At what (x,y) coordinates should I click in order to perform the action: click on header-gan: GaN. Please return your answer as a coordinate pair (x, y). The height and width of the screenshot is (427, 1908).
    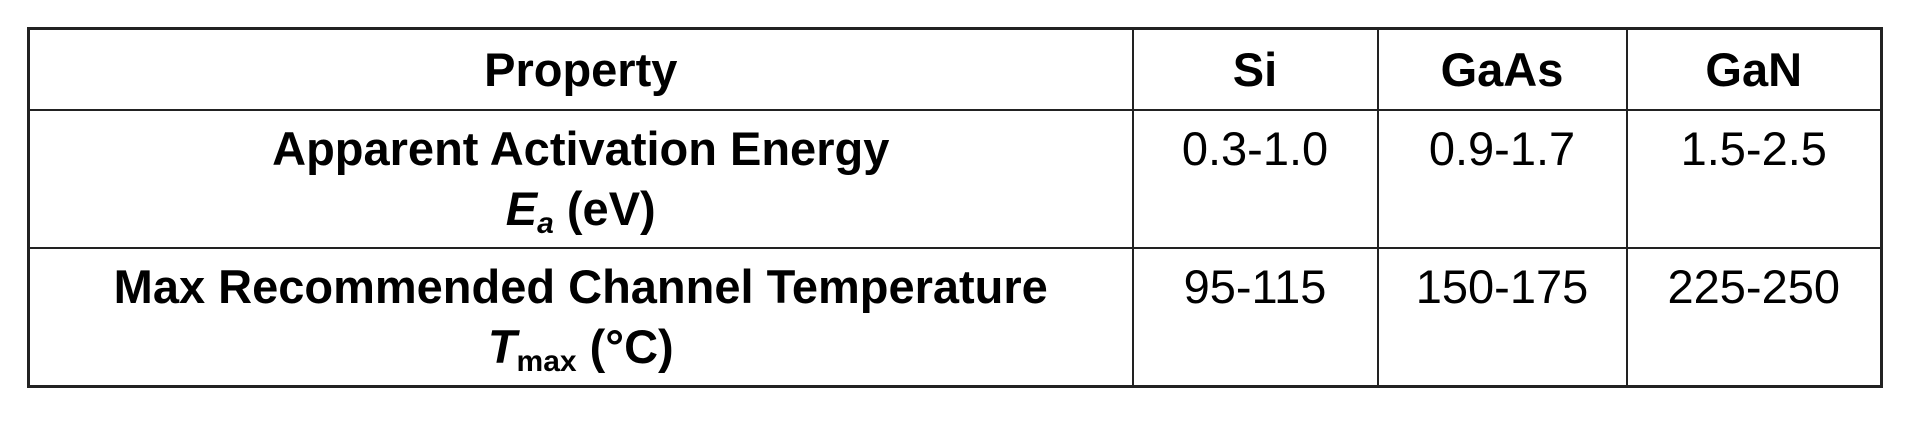
    Looking at the image, I should click on (1754, 69).